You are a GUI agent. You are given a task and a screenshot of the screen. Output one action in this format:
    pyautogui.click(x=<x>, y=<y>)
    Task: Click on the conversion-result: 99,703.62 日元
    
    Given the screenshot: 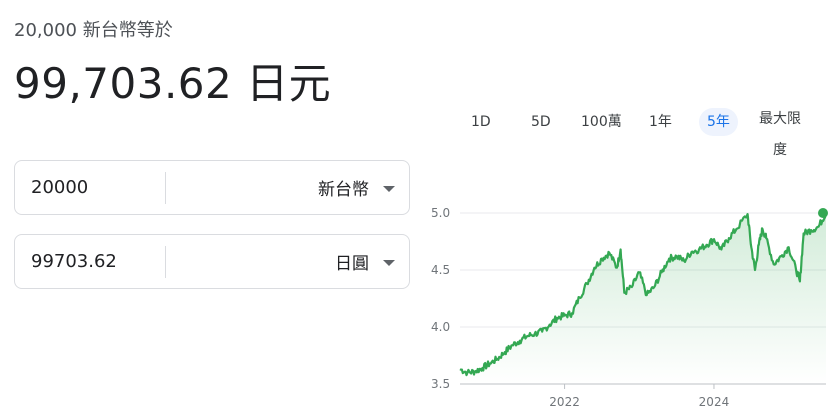 What is the action you would take?
    pyautogui.click(x=173, y=83)
    